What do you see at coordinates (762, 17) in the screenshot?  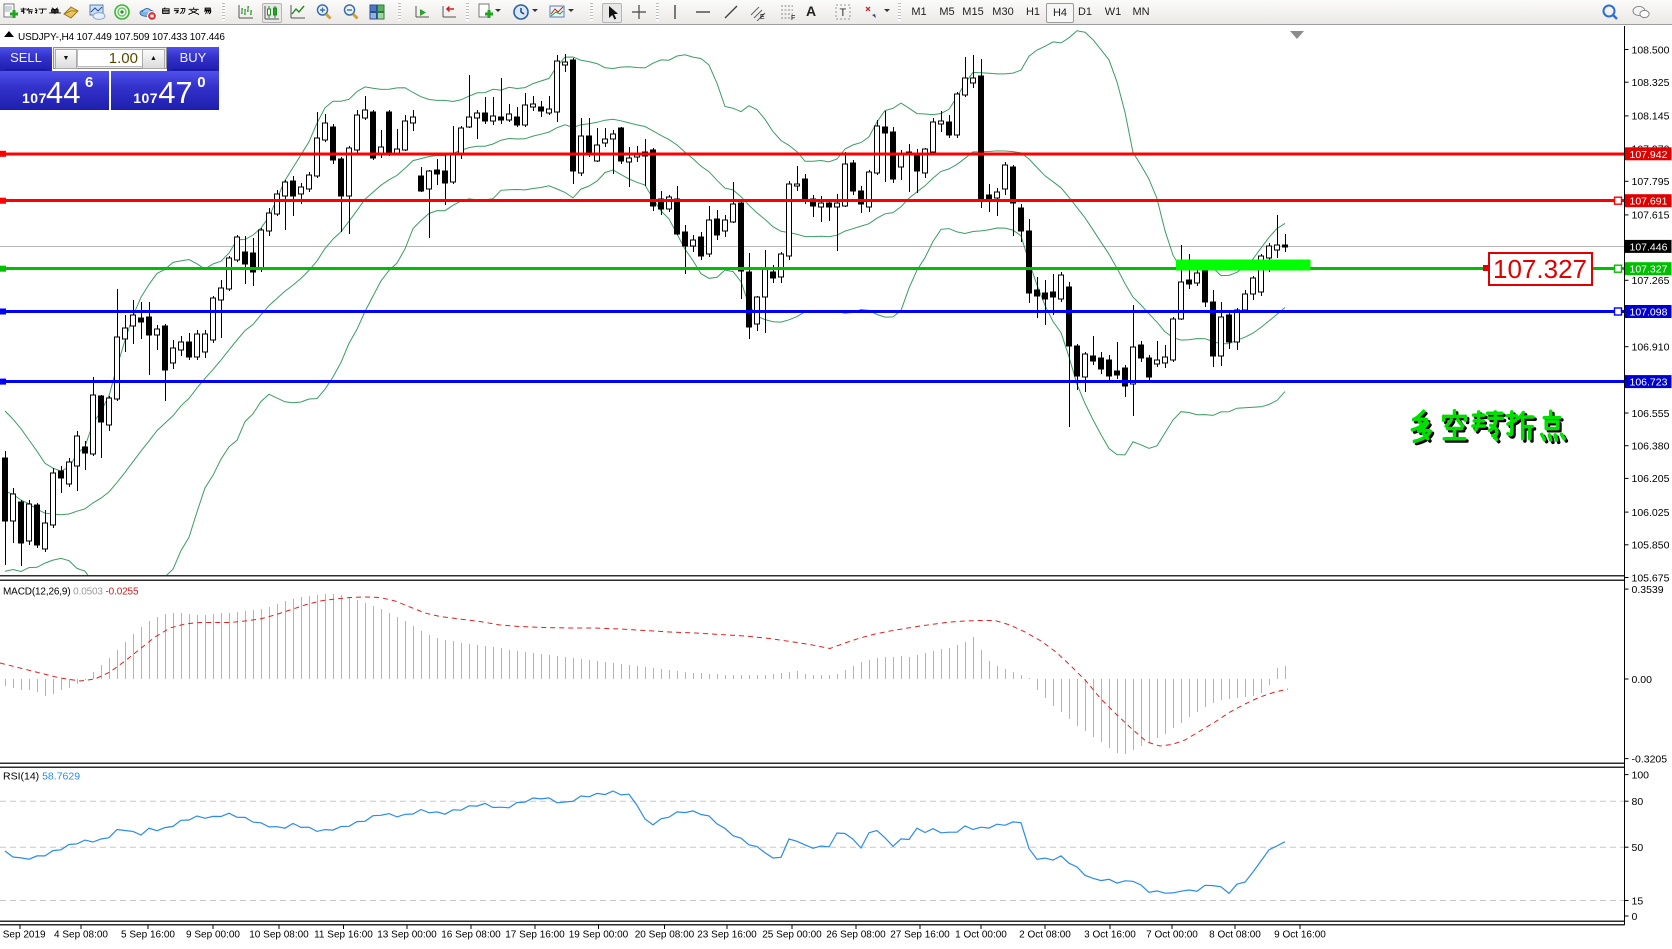 I see `svg-text: E` at bounding box center [762, 17].